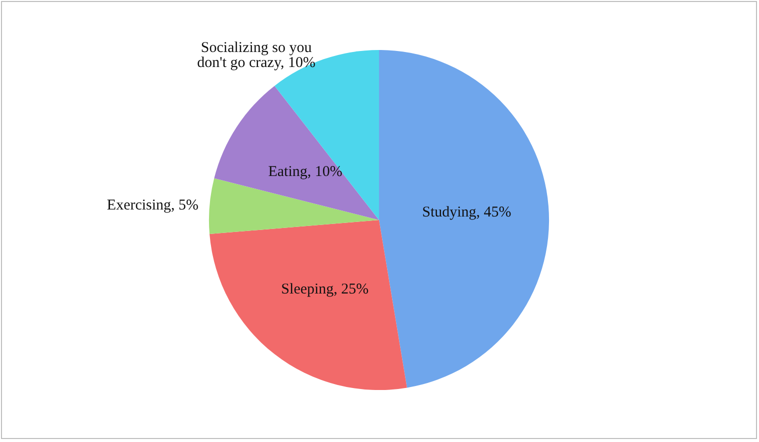  I want to click on slice-label: Studying, 45%, so click(467, 212).